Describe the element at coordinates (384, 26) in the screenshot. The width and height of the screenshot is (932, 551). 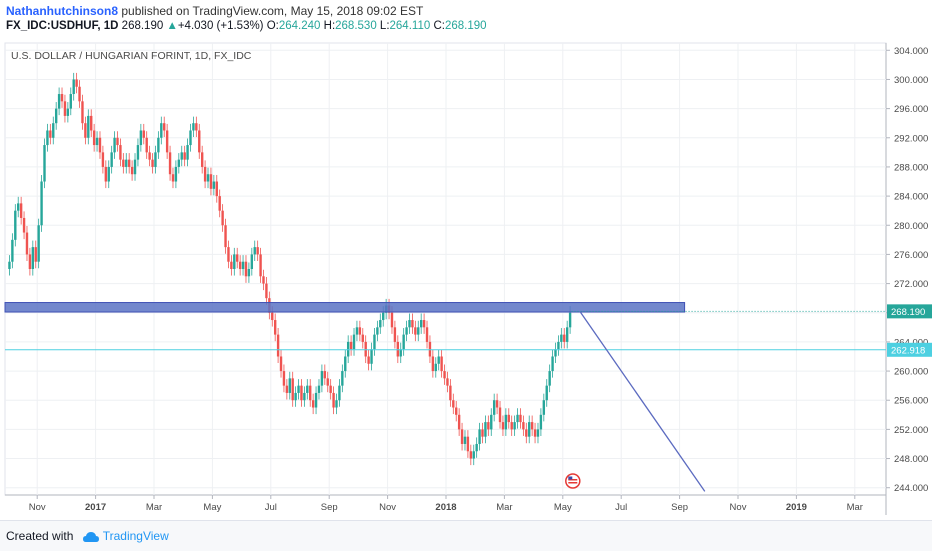
I see `low-label: L:` at that location.